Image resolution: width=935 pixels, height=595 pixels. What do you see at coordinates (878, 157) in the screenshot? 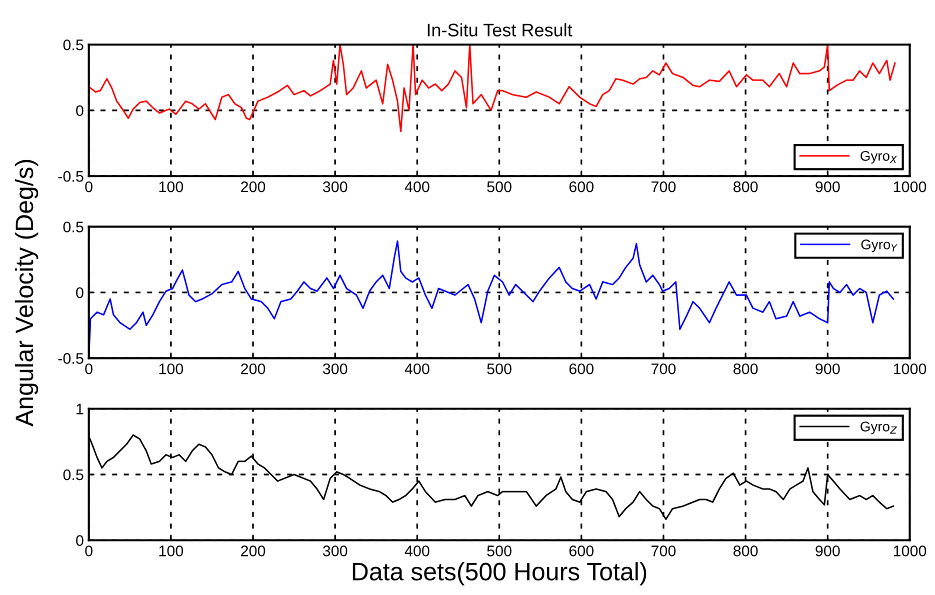
I see `legend-label: Gyro$_{X}$` at bounding box center [878, 157].